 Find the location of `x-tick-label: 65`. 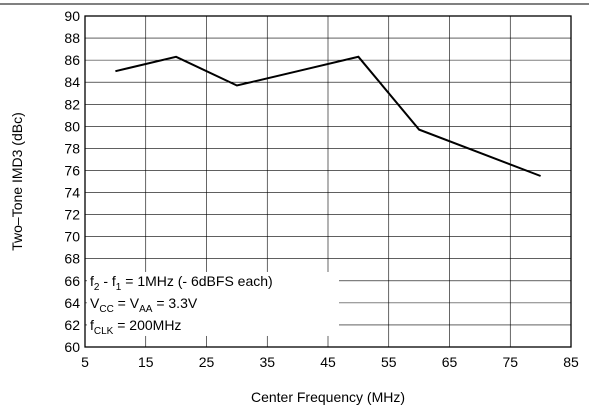

x-tick-label: 65 is located at coordinates (450, 362).